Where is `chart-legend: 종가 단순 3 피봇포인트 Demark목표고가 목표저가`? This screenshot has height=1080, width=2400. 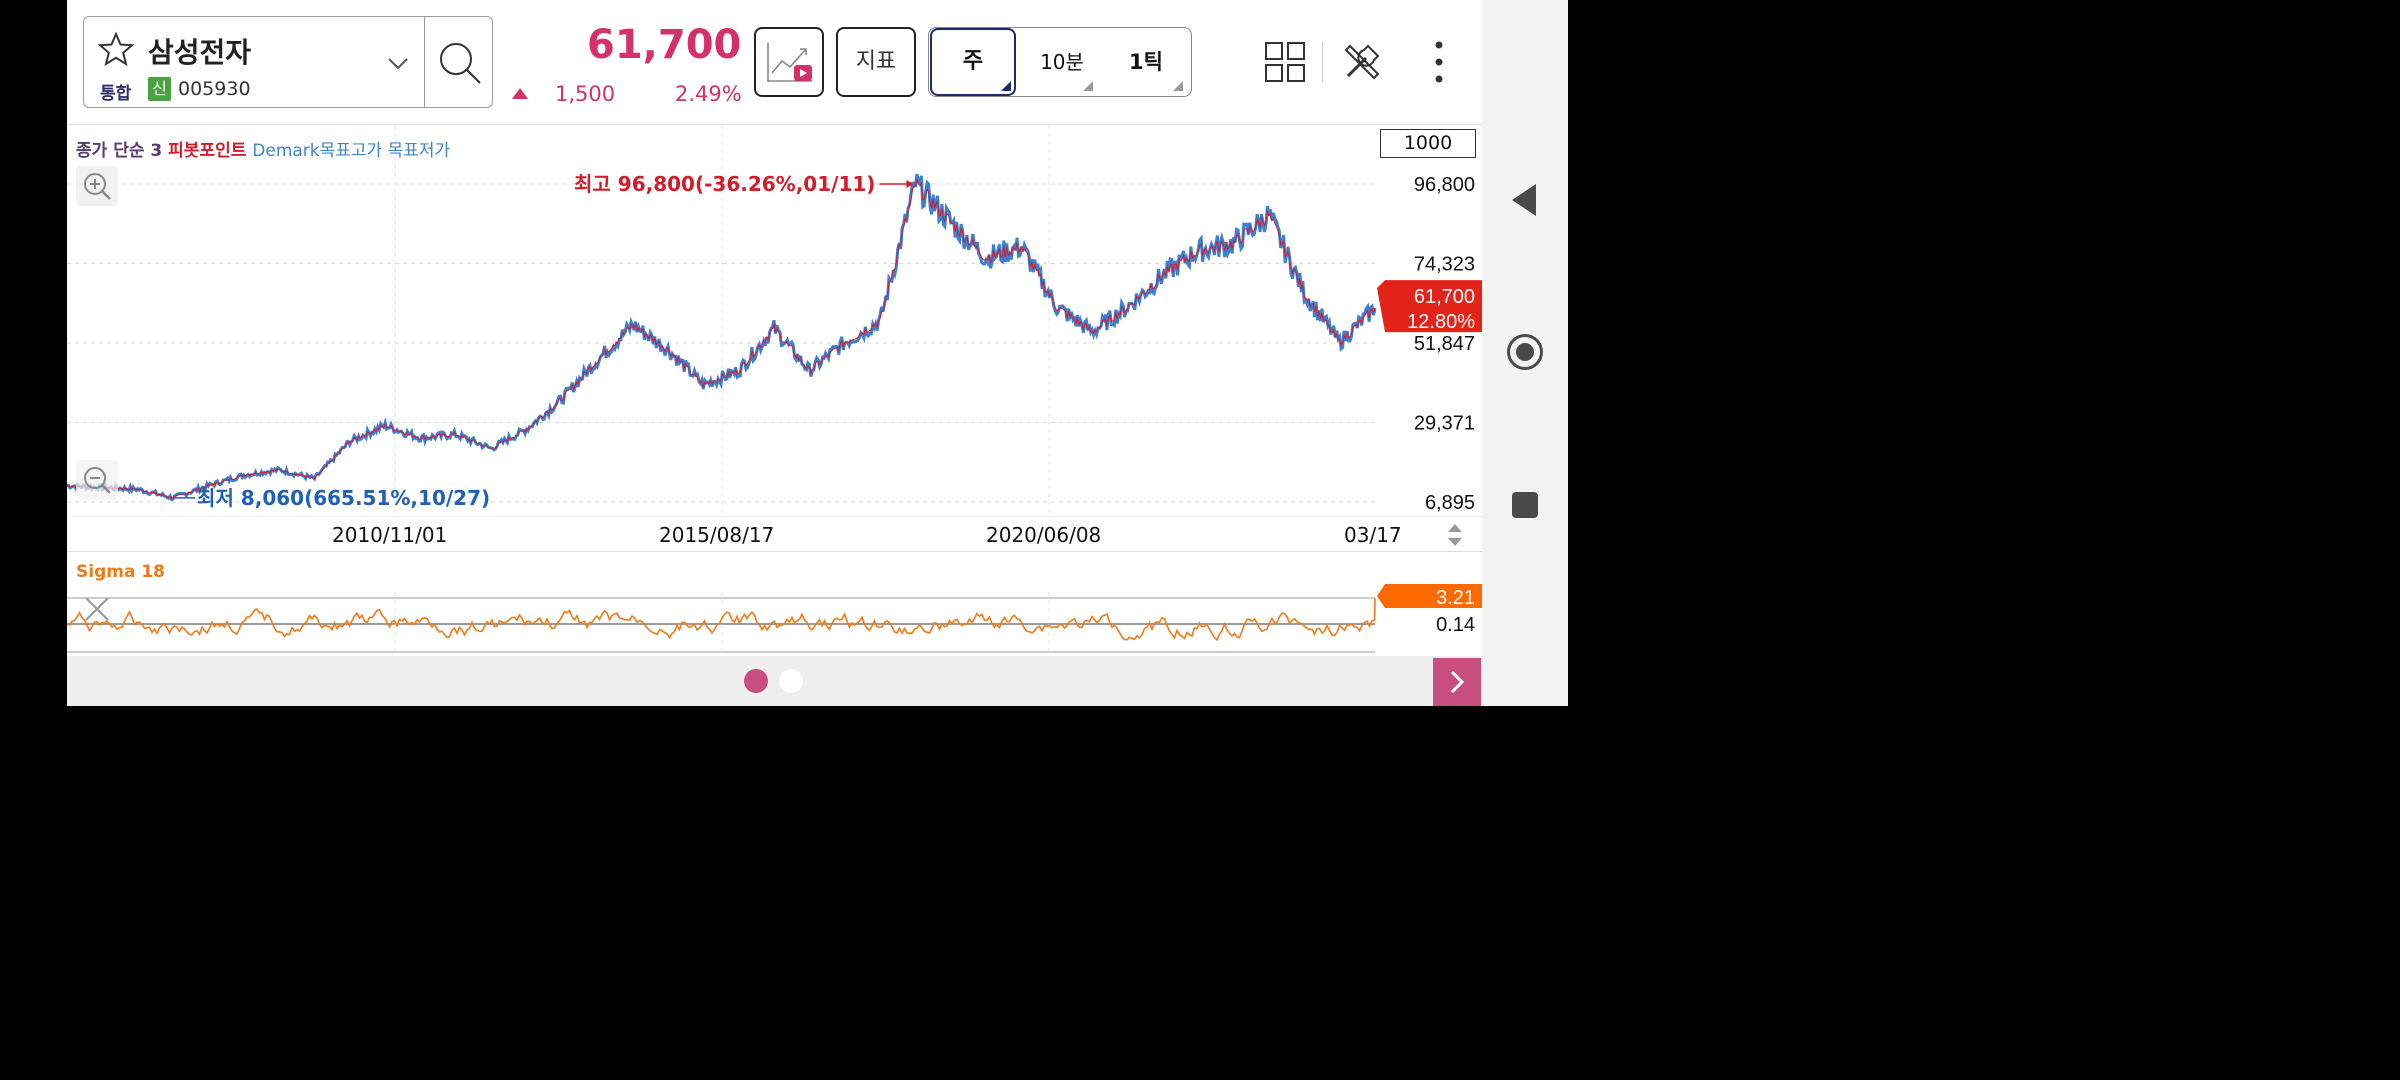
chart-legend: 종가 단순 3 피봇포인트 Demark목표고가 목표저가 is located at coordinates (263, 148).